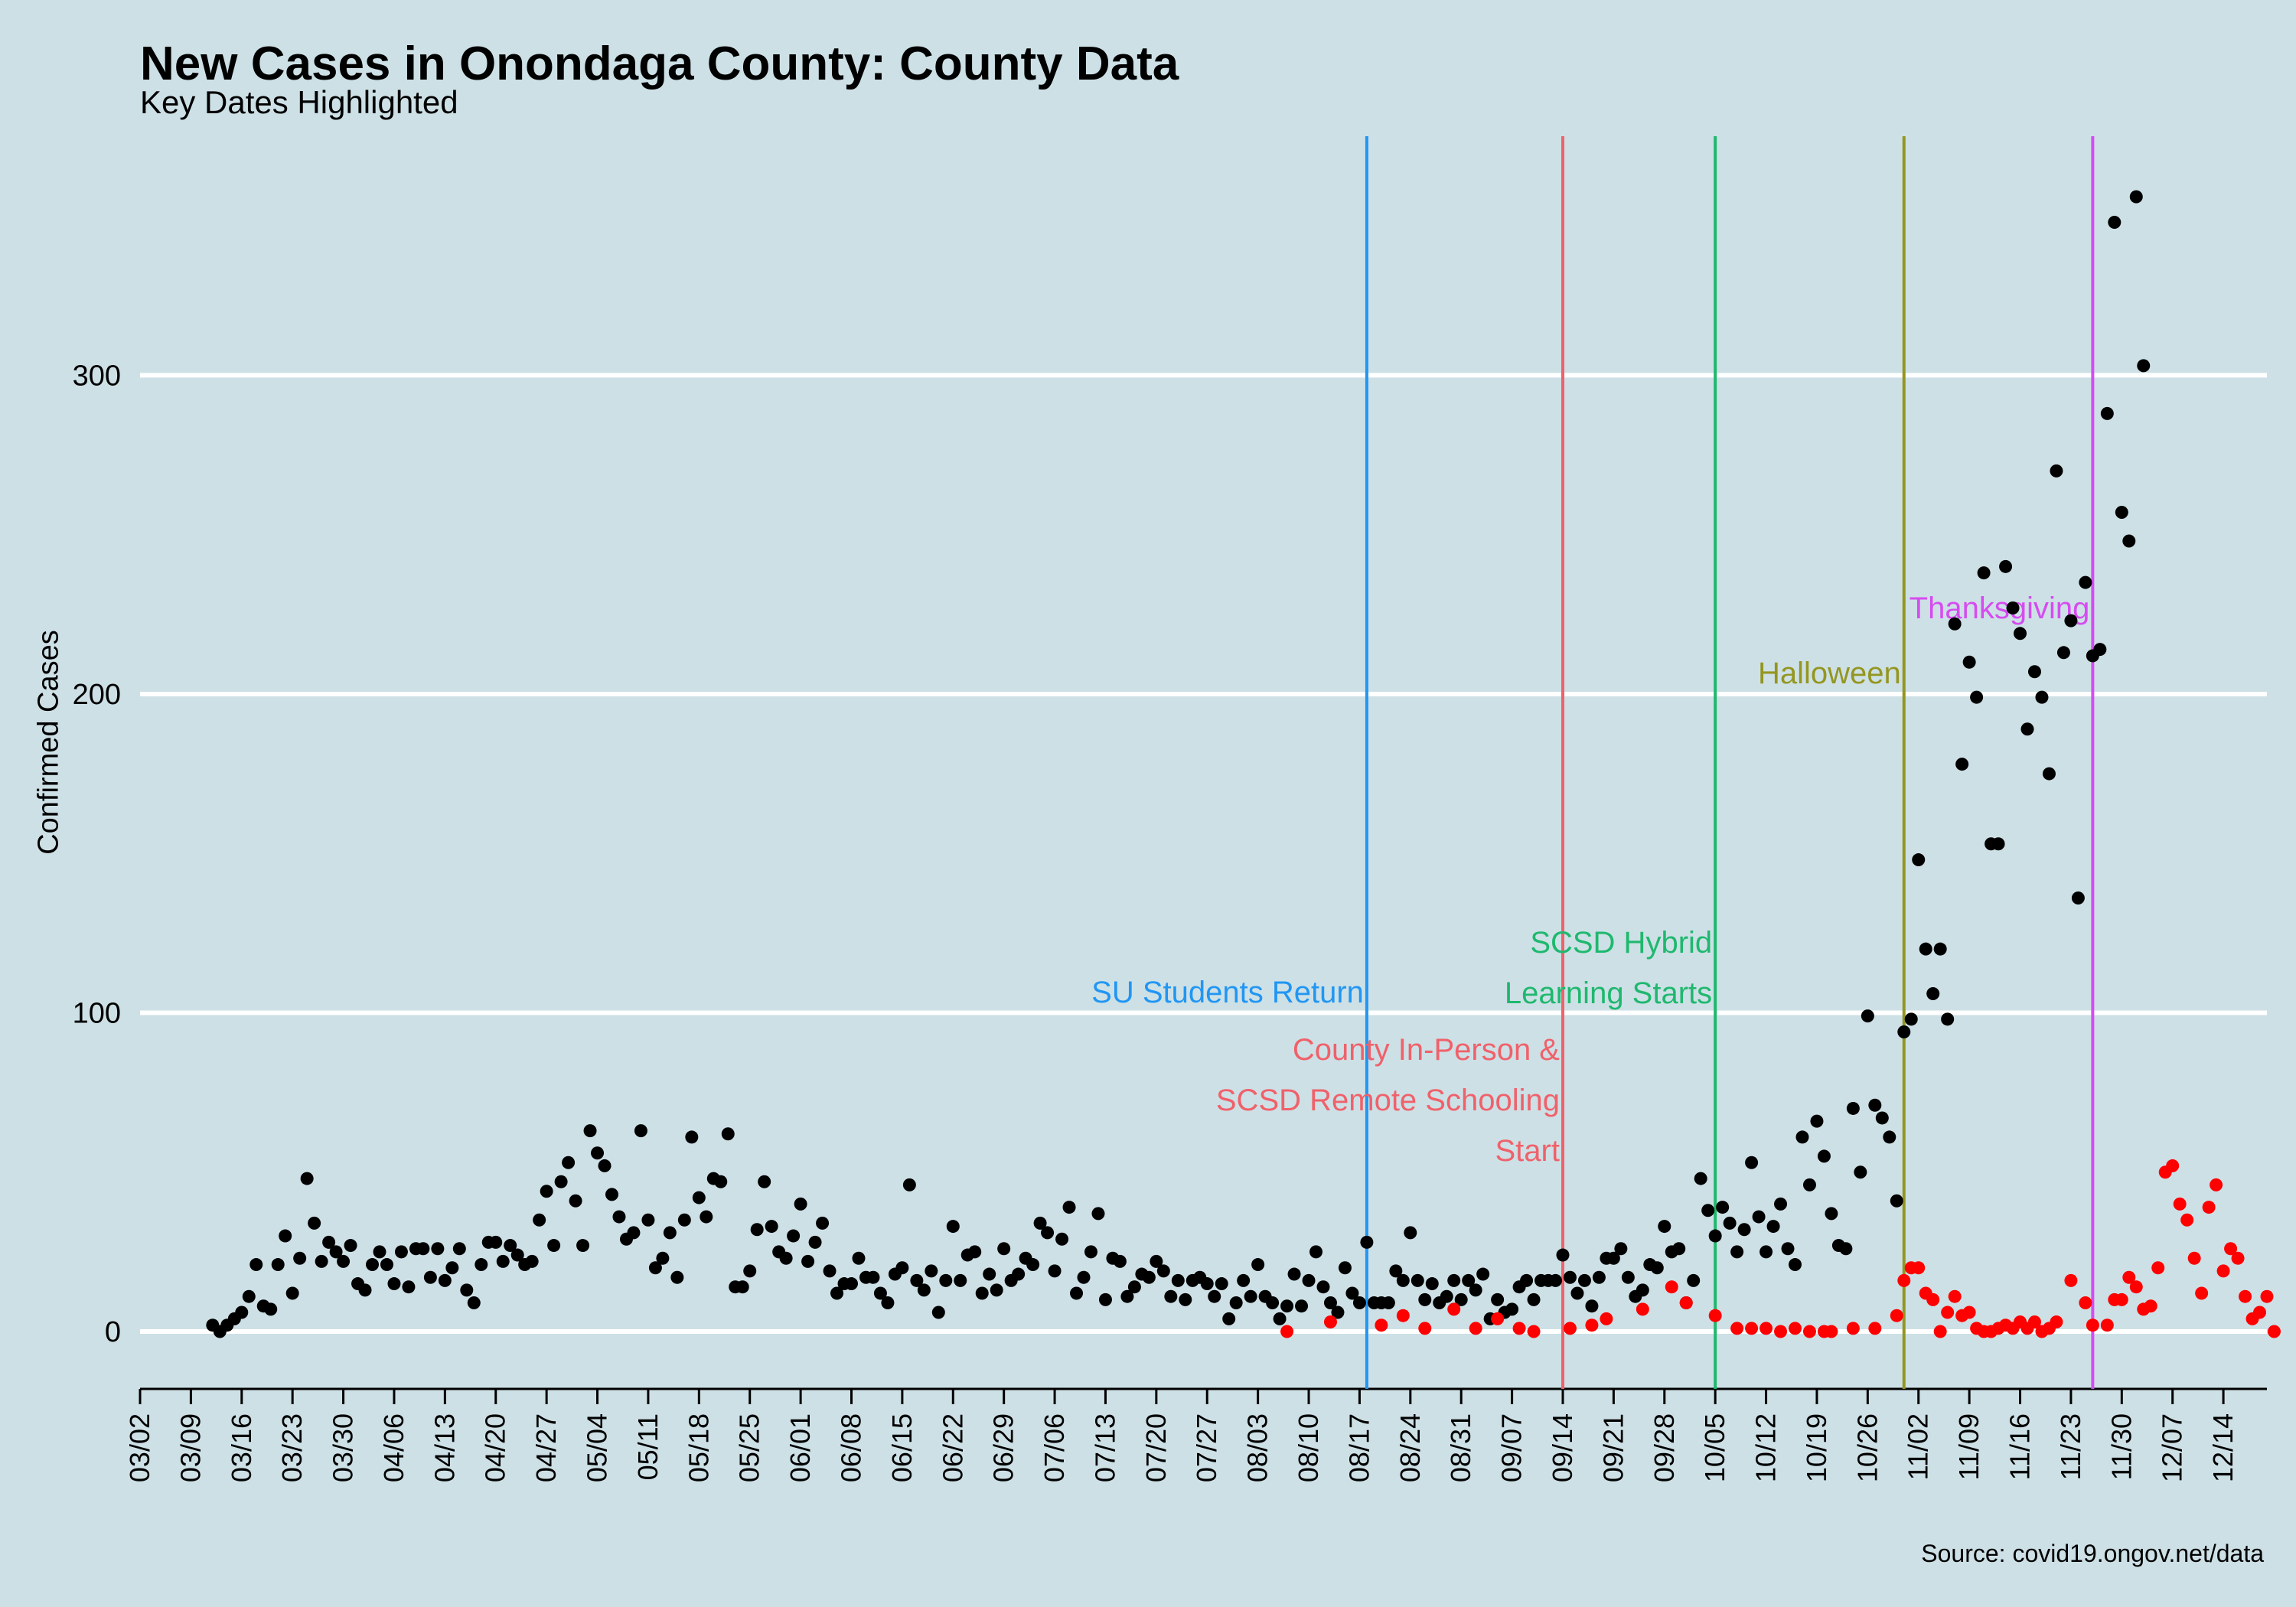 The height and width of the screenshot is (1607, 2296). I want to click on x-tick-label: 07/13, so click(1104, 1447).